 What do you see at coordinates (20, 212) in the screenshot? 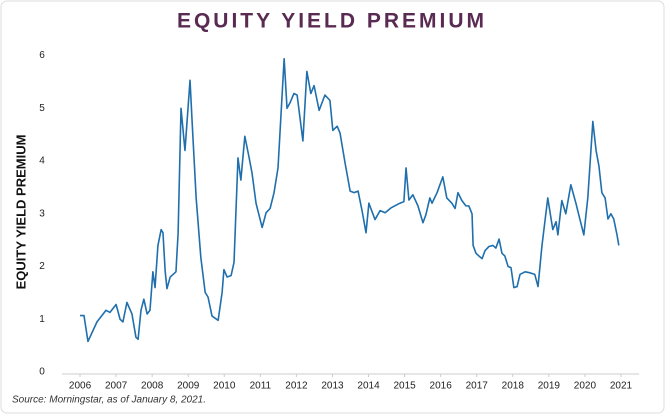
I see `y-axis-label: EQUITY YIELD PREMIUM` at bounding box center [20, 212].